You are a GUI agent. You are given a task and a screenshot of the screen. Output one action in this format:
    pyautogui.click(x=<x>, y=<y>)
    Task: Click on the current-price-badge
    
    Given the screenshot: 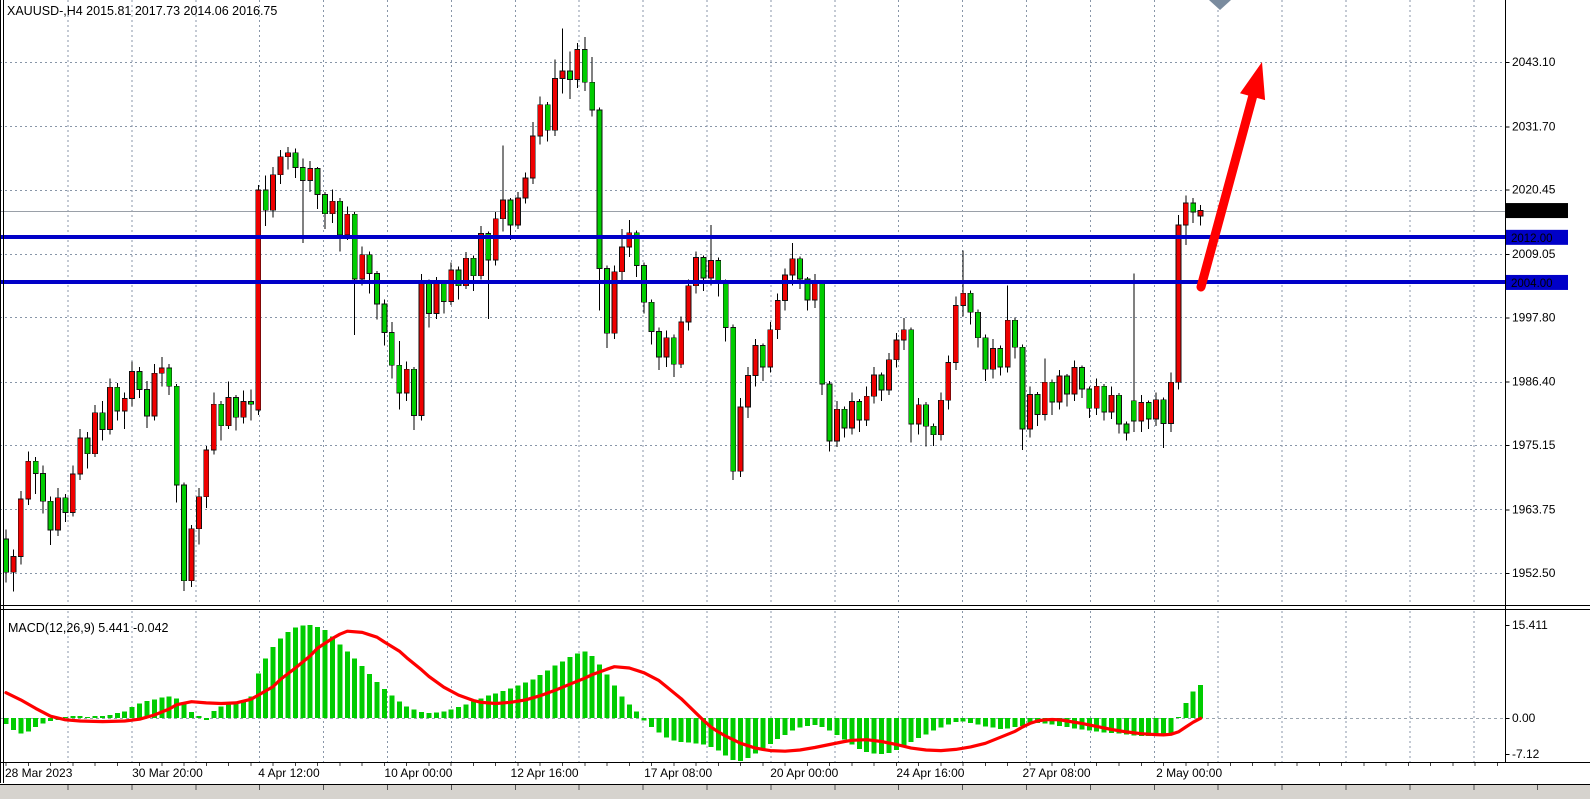 What is the action you would take?
    pyautogui.click(x=1537, y=211)
    